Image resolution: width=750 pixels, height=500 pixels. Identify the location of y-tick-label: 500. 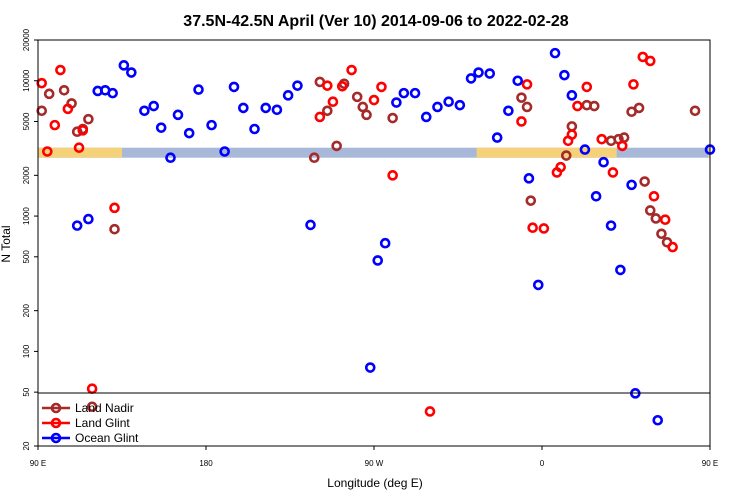
(26, 257).